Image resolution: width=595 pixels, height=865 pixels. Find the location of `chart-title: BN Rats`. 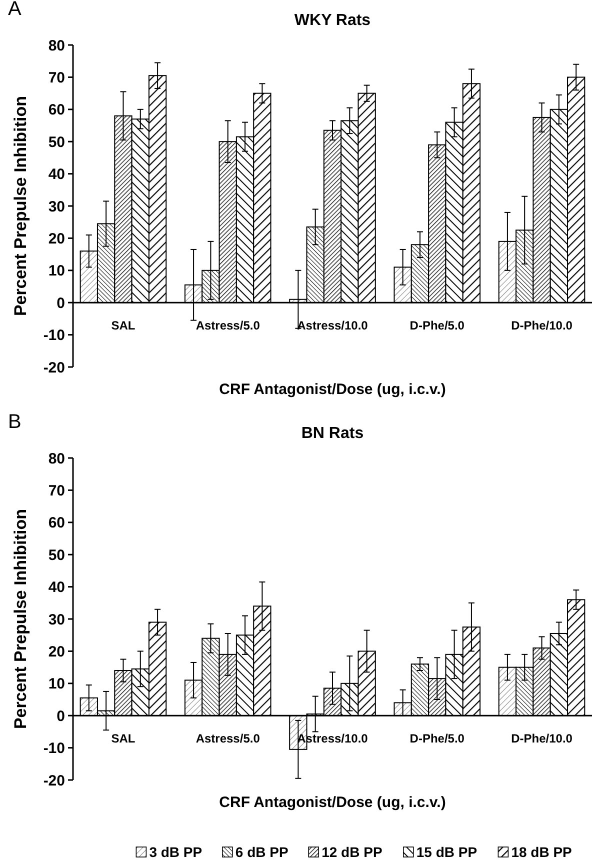

chart-title: BN Rats is located at coordinates (332, 433).